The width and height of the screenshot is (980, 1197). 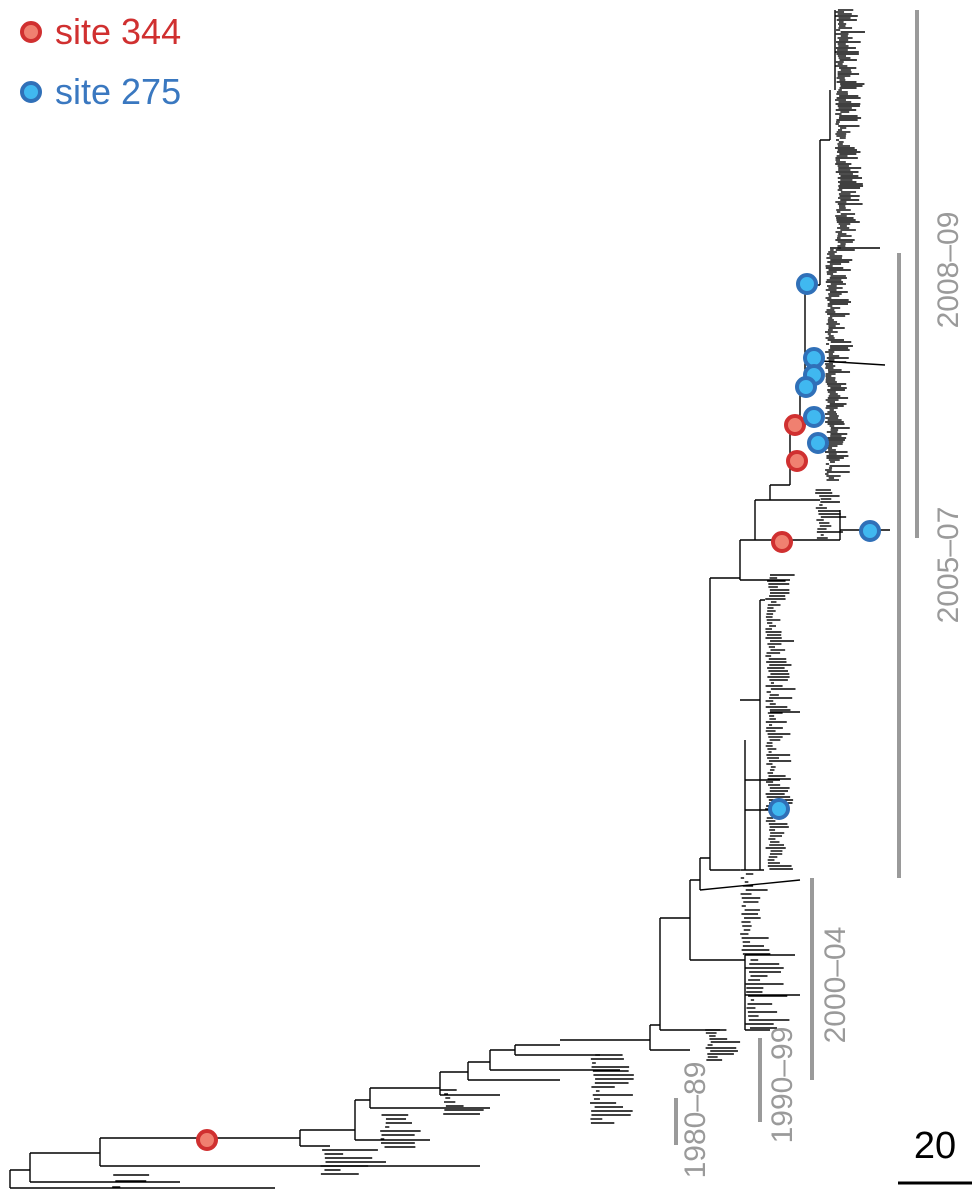 What do you see at coordinates (695, 1120) in the screenshot?
I see `period-label-1980-89: 1980–89` at bounding box center [695, 1120].